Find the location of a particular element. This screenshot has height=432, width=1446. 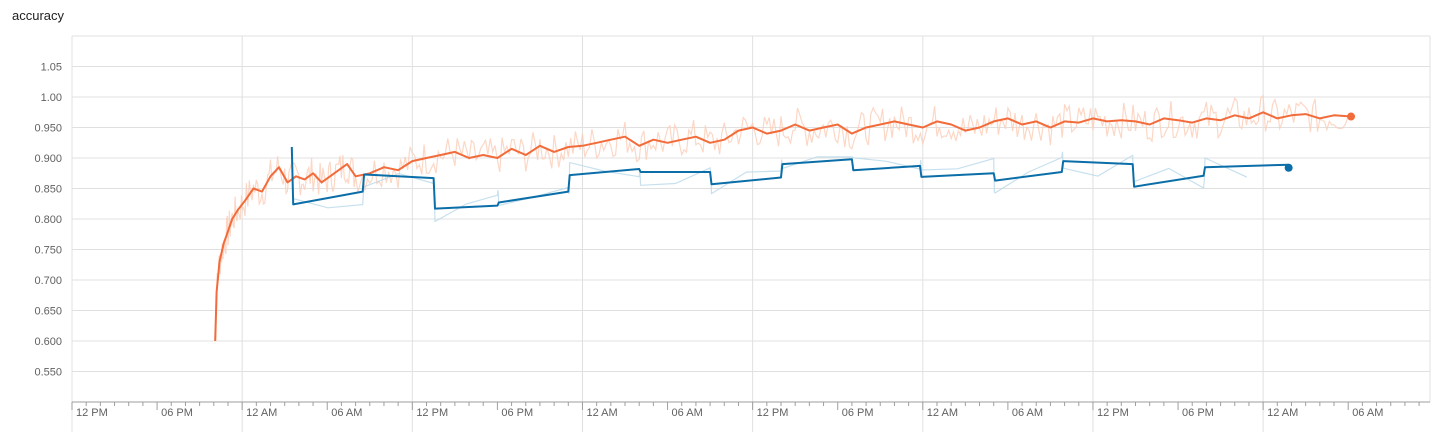

y-tick-label: 0.650 is located at coordinates (48, 312).